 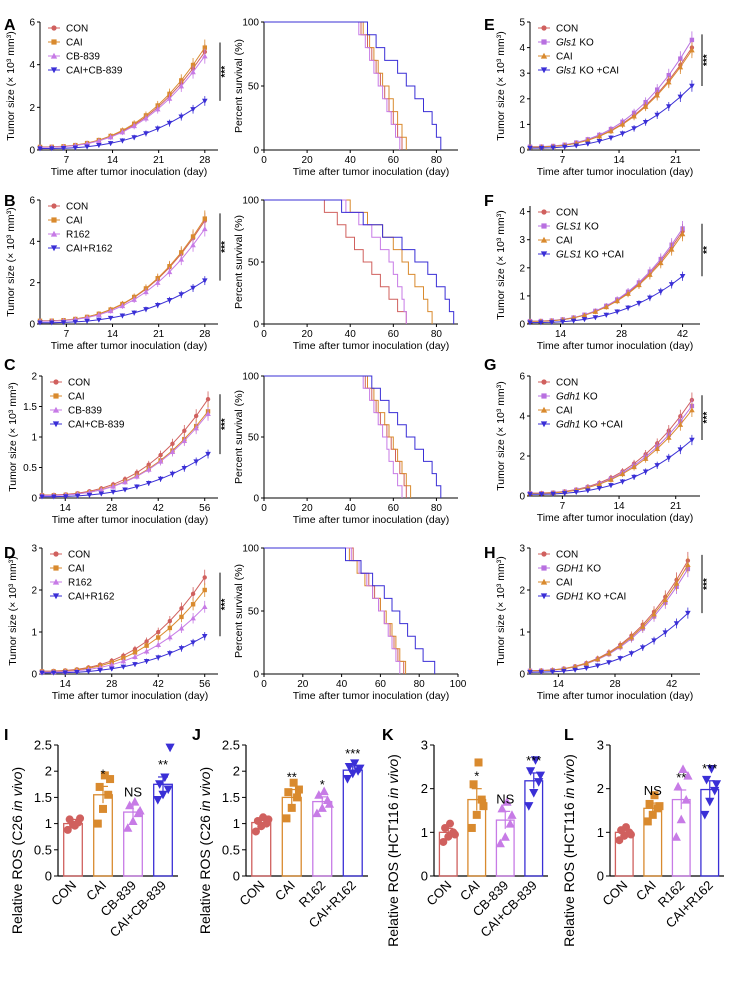 I want to click on x-axis-label: Time after tumor inoculation (day), so click(x=371, y=696).